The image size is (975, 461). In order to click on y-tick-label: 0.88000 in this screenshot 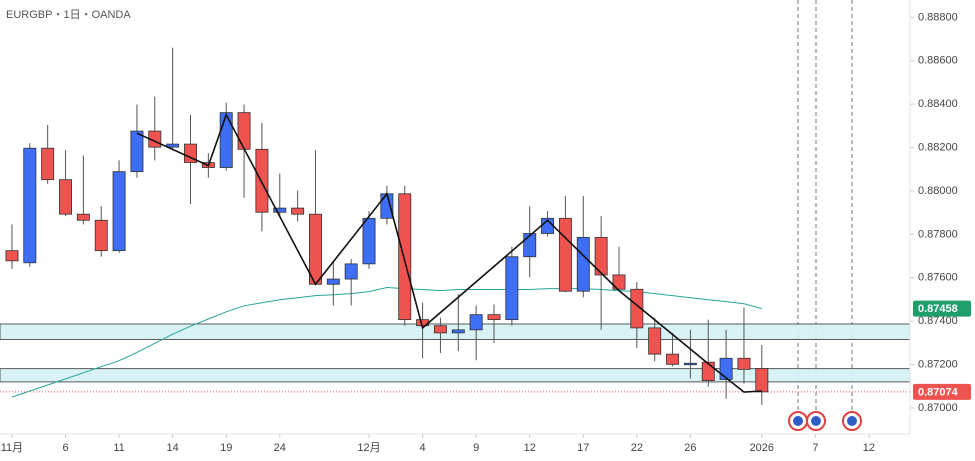, I will do `click(938, 191)`.